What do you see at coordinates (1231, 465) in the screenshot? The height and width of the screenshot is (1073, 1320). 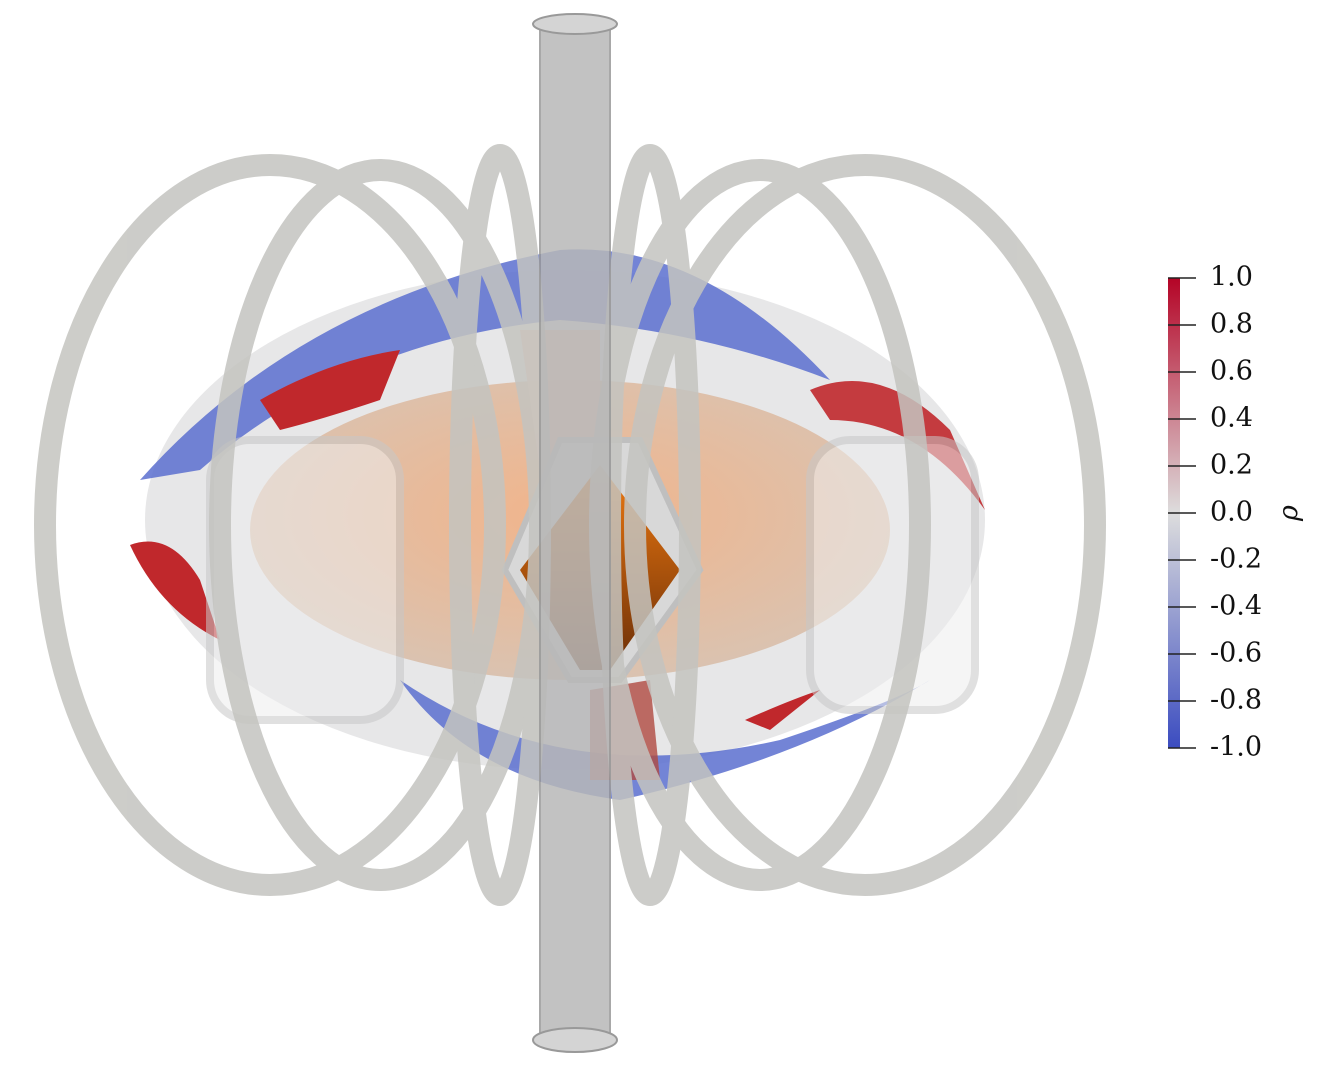 I see `colorbar-tick-label: 0.2` at bounding box center [1231, 465].